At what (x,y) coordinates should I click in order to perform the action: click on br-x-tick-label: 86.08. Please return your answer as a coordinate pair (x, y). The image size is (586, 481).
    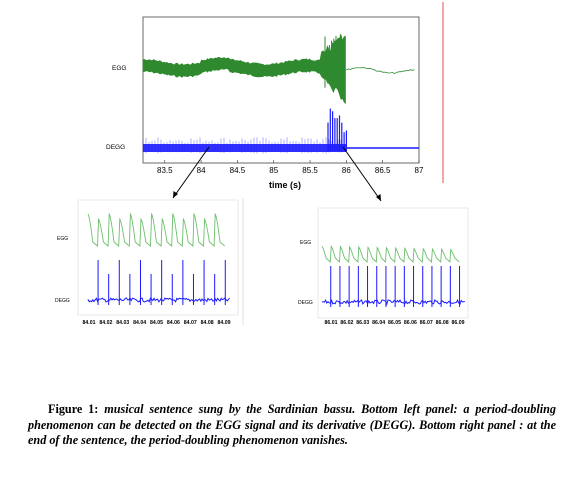
    Looking at the image, I should click on (442, 323).